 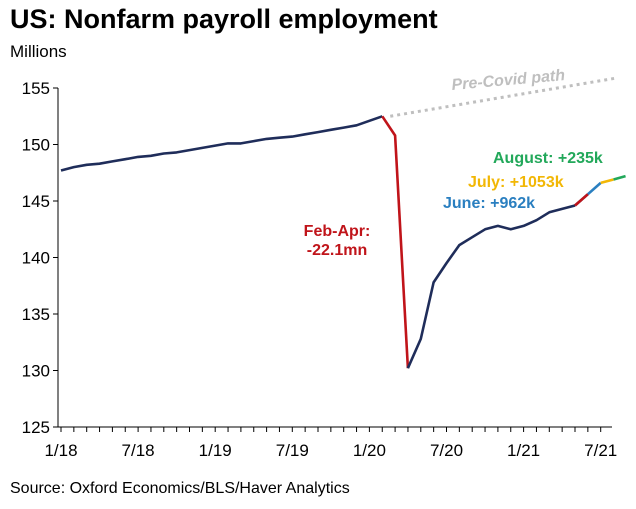 I want to click on y-tick-label: 150, so click(x=36, y=145).